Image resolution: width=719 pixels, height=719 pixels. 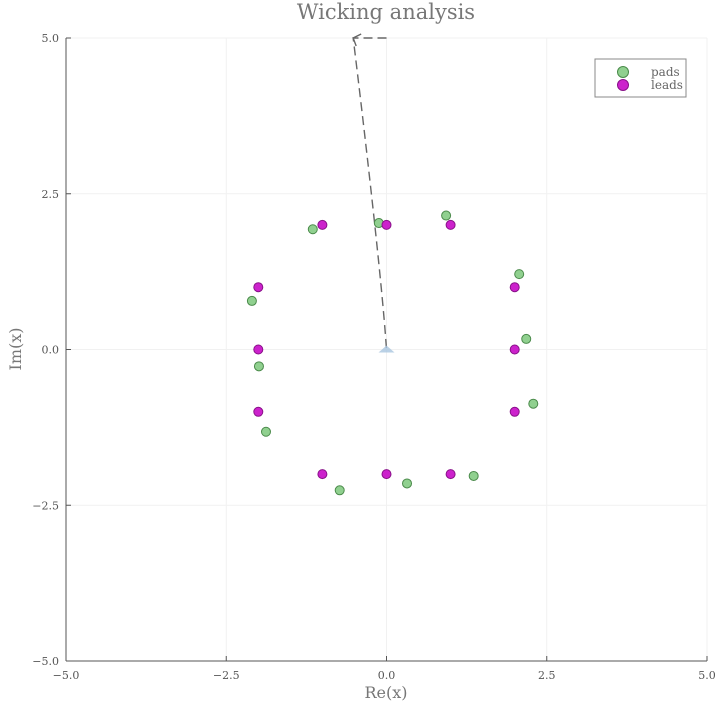 I want to click on x-tick-label: 2.5, so click(x=547, y=675).